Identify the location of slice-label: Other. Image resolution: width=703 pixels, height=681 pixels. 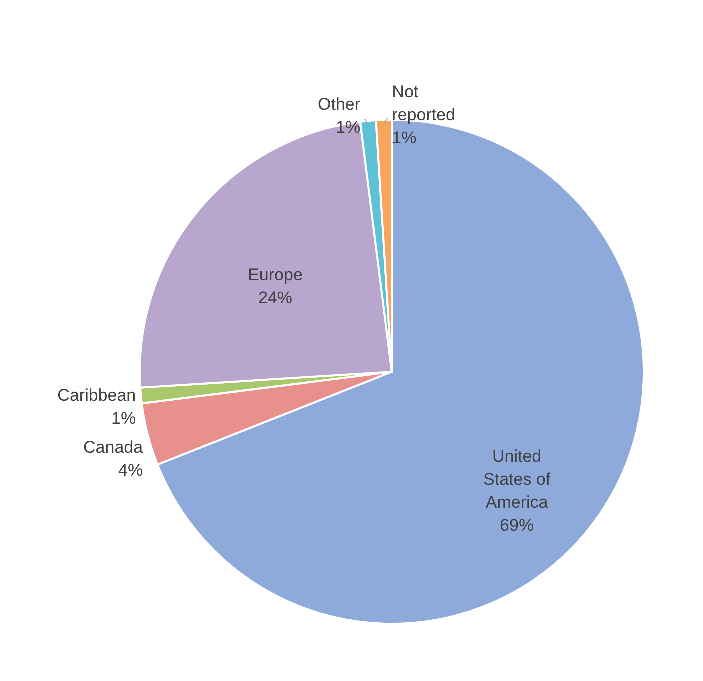
(339, 104).